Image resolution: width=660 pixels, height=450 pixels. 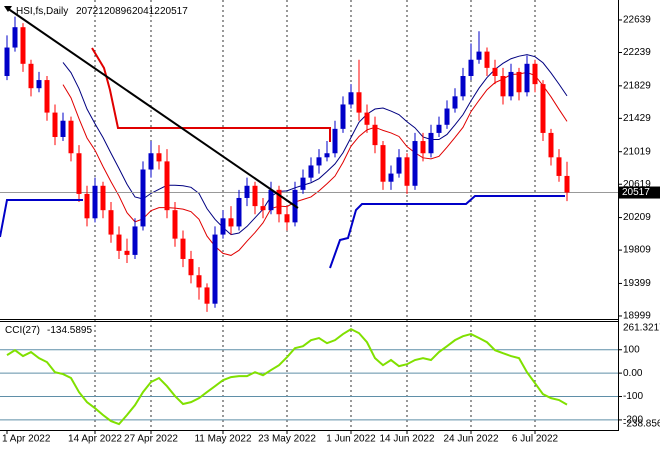 I want to click on cci-title: CCI(27), so click(x=22, y=330).